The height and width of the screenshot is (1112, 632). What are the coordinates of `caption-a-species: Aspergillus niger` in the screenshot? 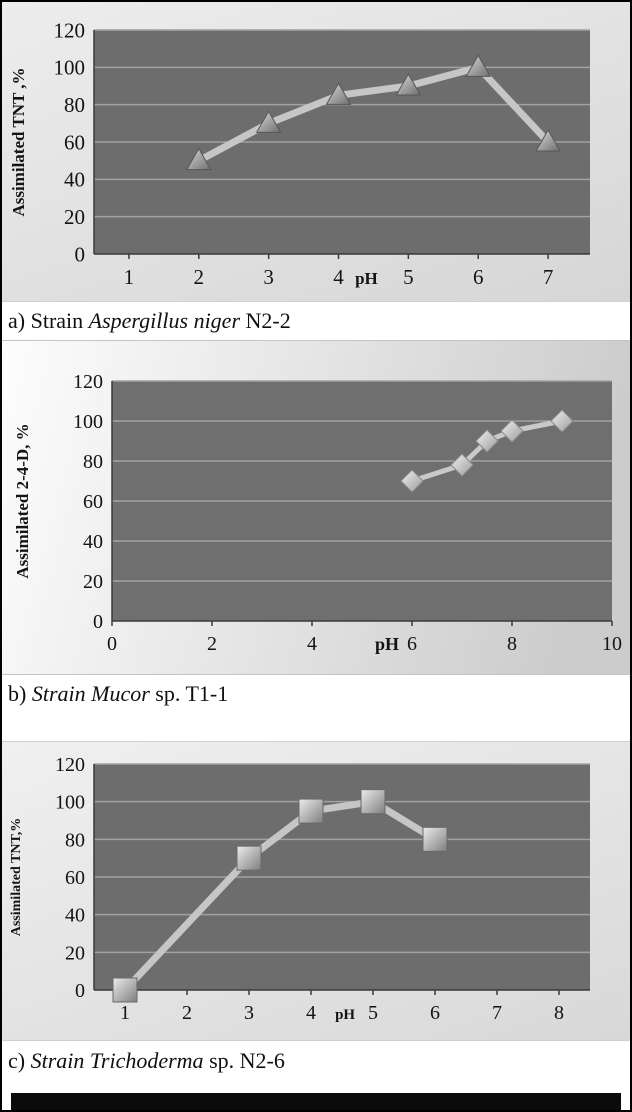 It's located at (164, 320).